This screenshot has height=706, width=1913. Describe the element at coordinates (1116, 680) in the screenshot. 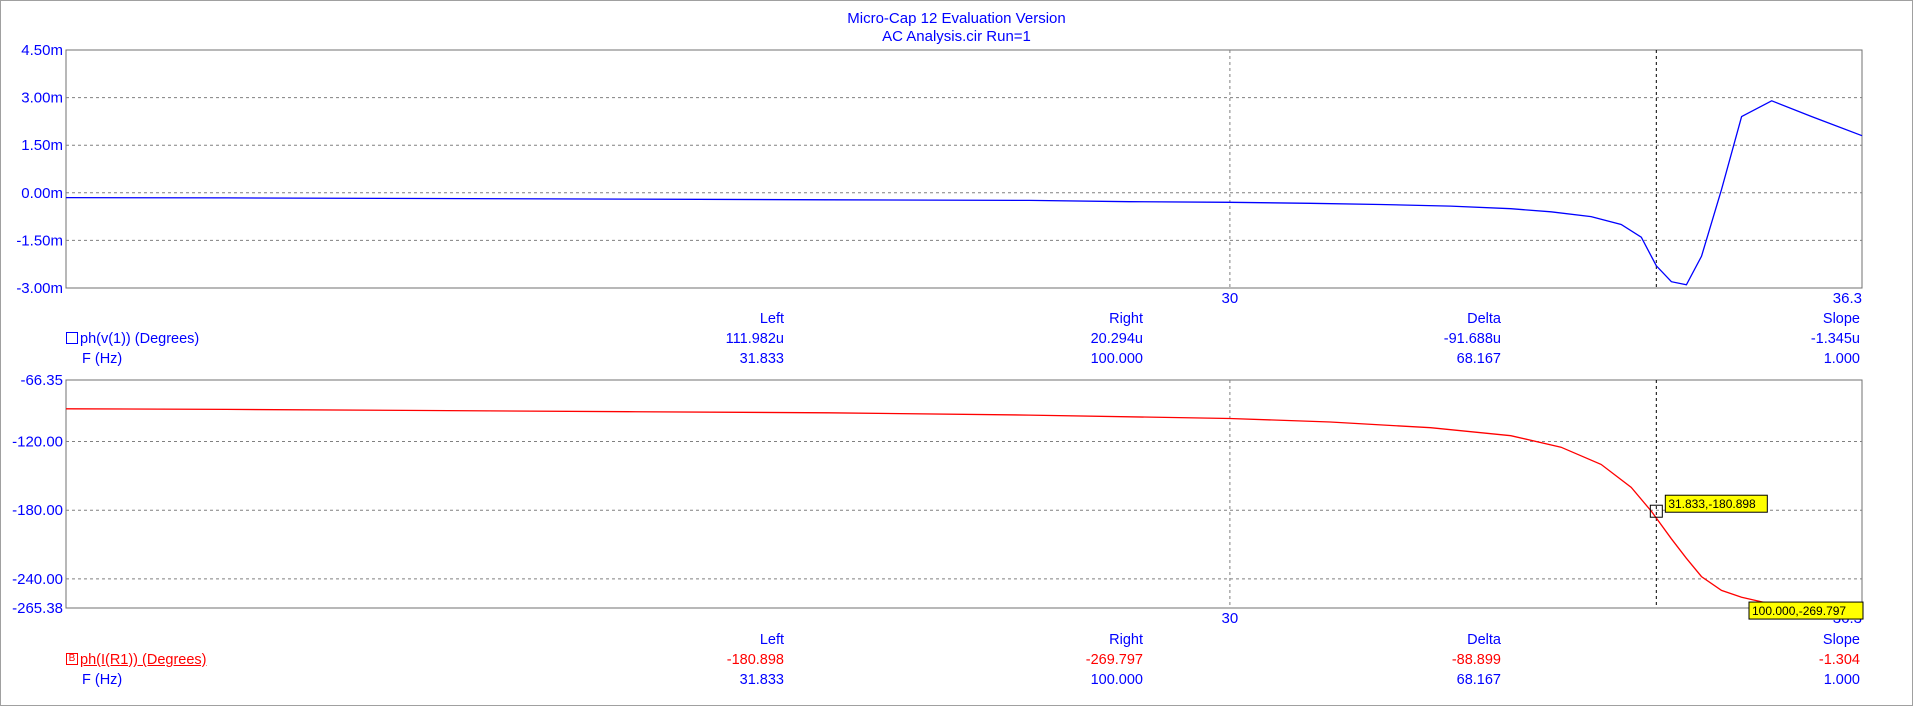

I see `p2-x-right: 100.000` at that location.